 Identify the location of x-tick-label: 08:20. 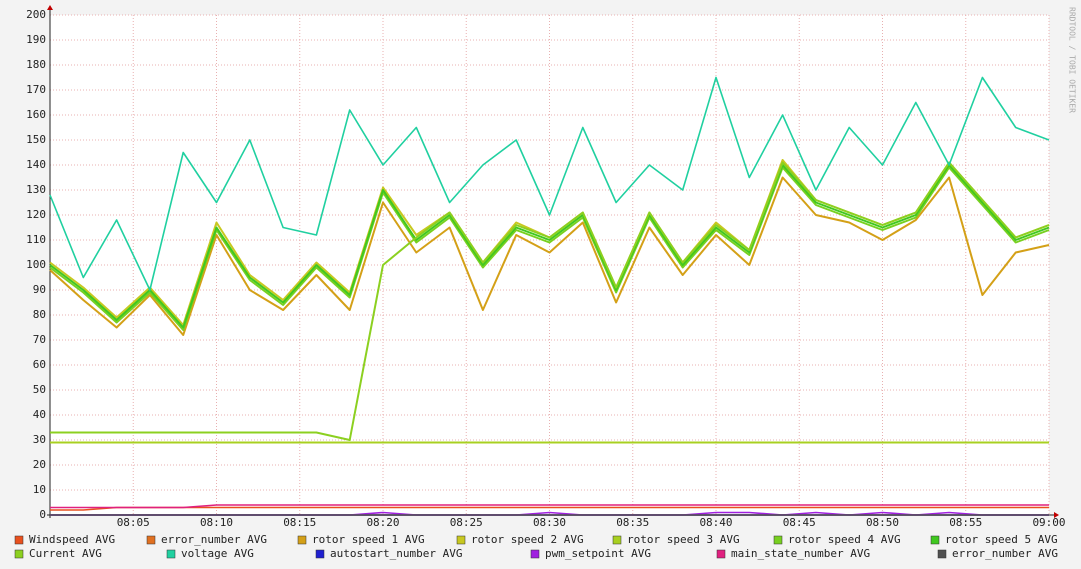
(382, 522).